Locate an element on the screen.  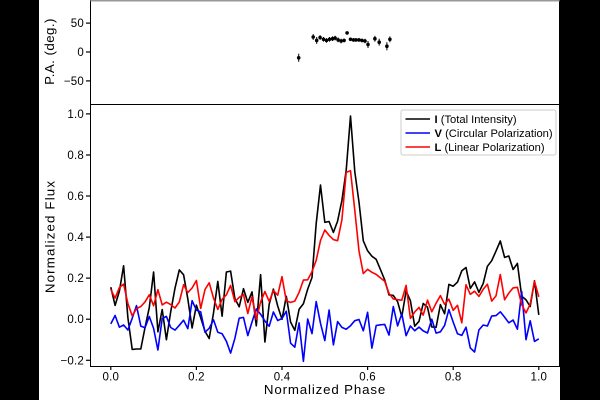
svg-text: P.A. (deg.) is located at coordinates (49, 51).